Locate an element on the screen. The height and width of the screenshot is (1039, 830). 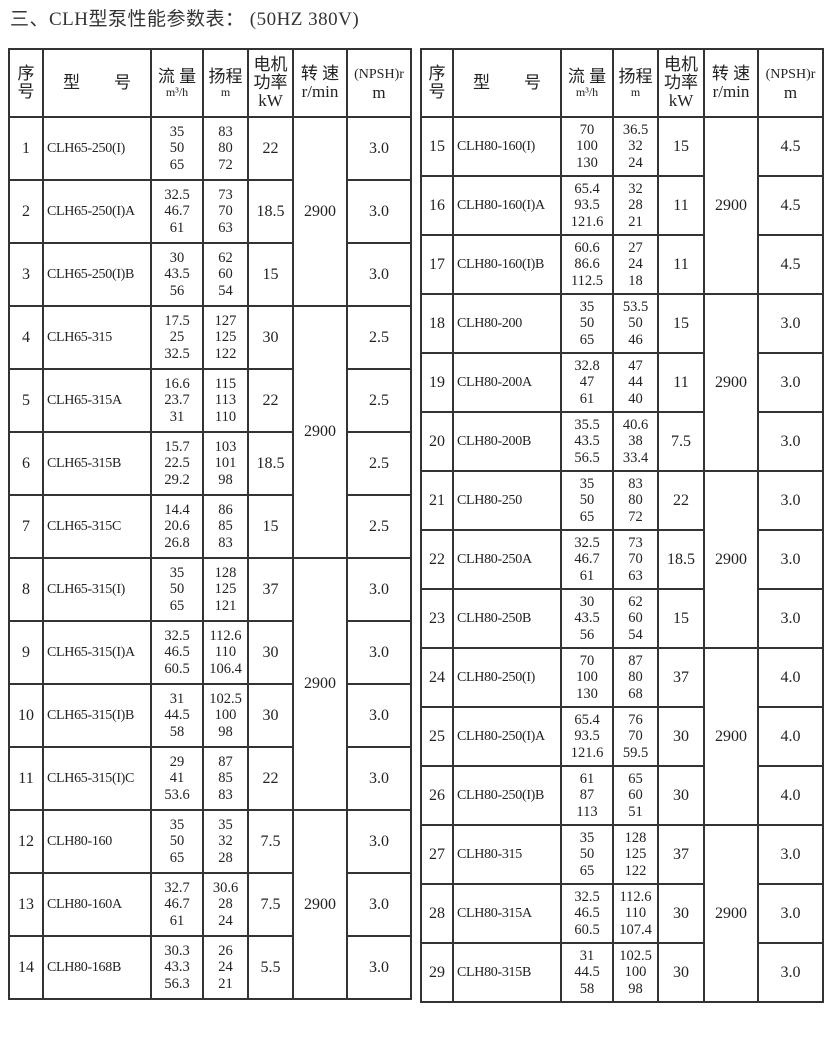
cell-value: 59.5 is located at coordinates (635, 752).